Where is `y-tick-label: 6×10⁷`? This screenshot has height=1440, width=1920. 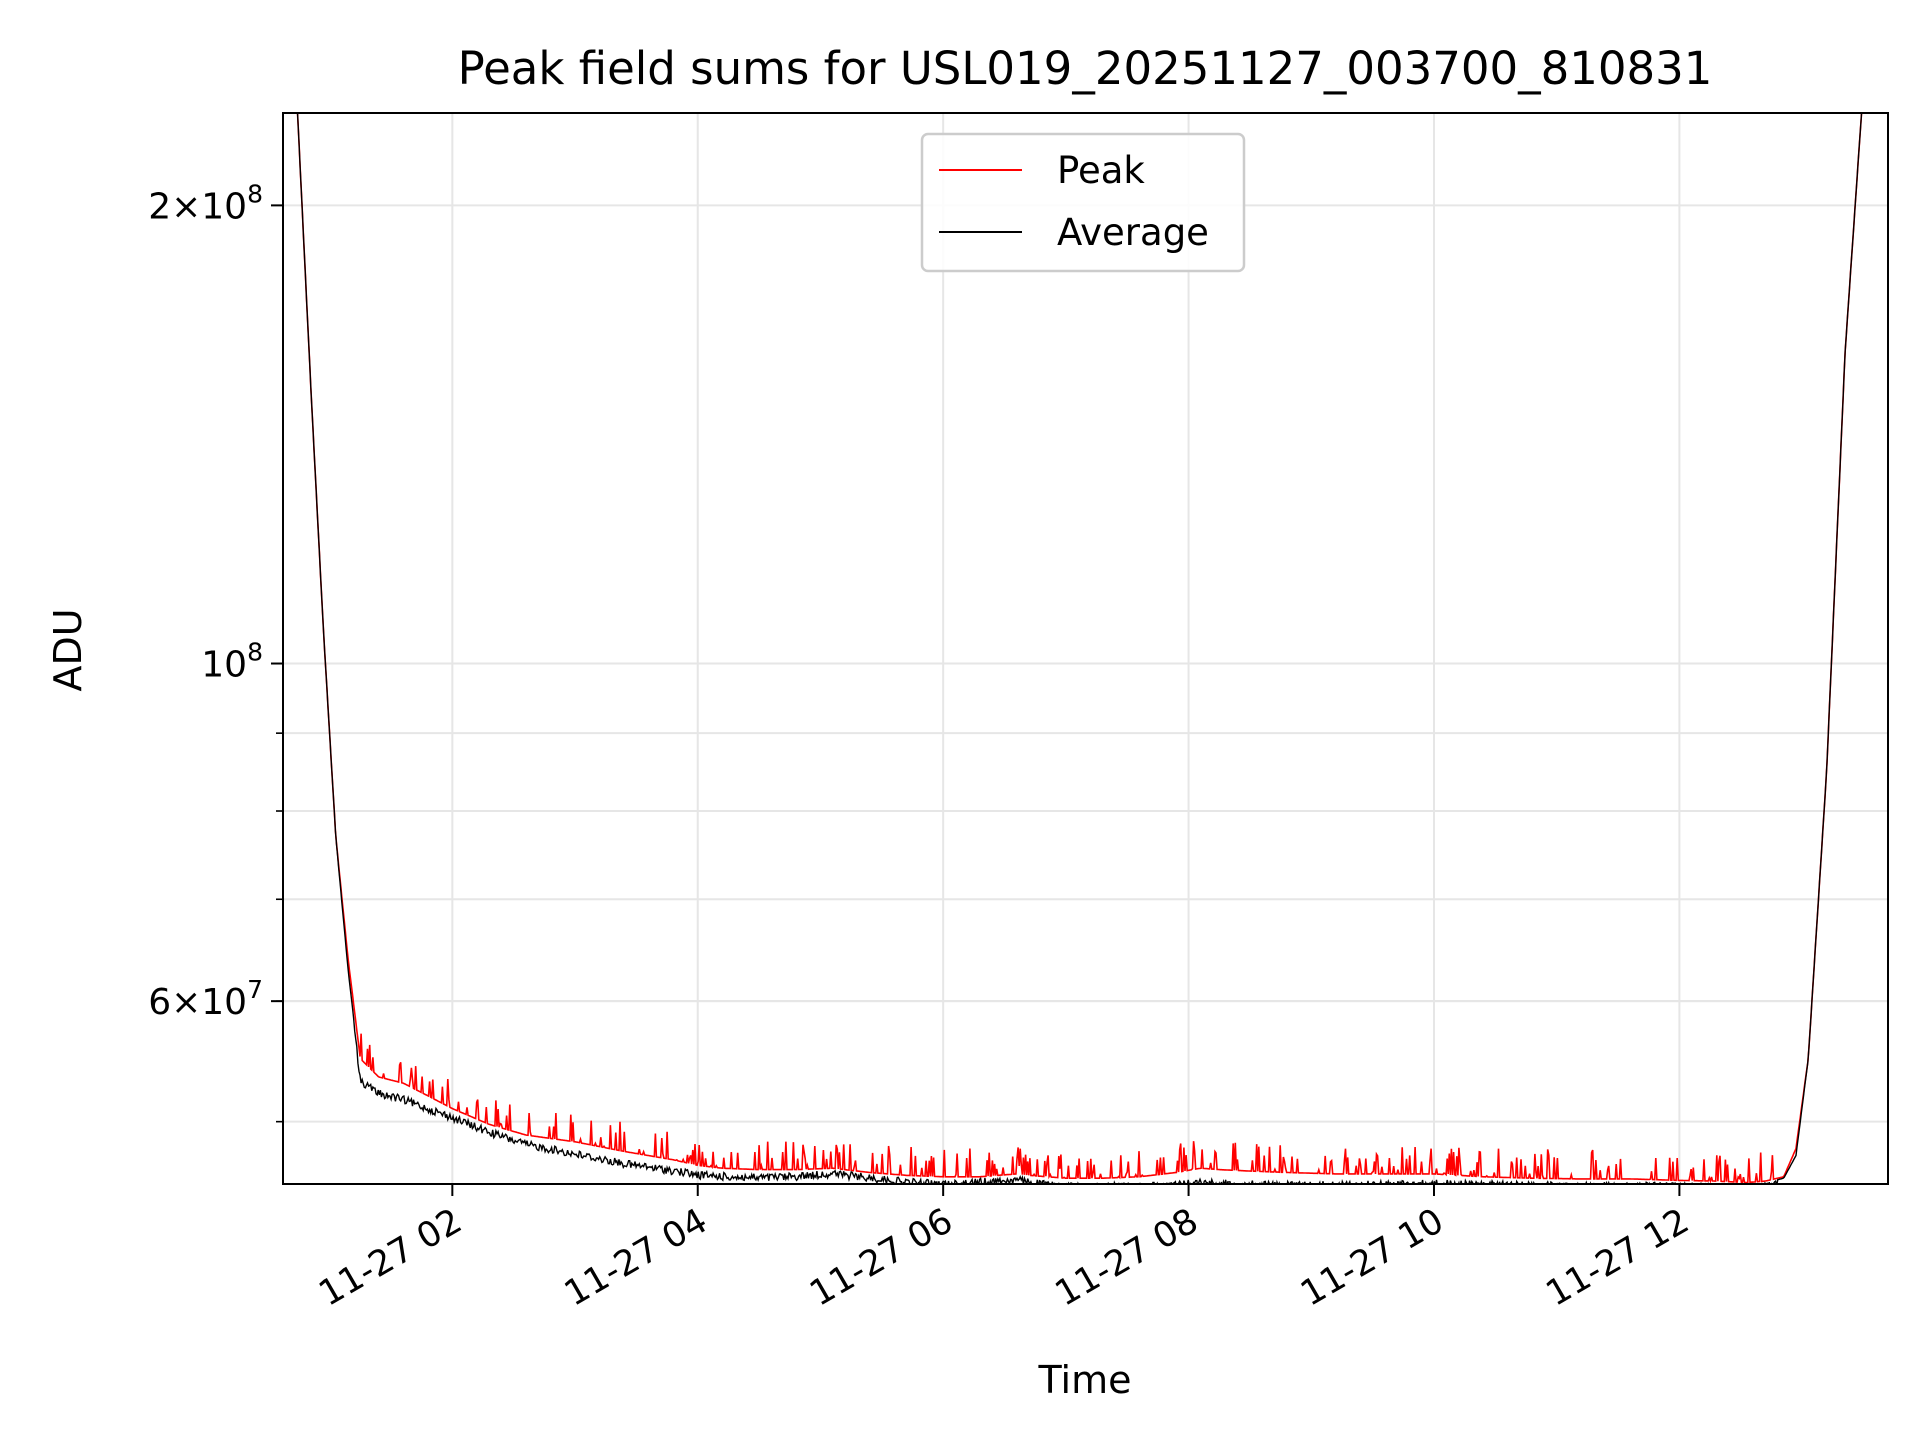 y-tick-label: 6×10⁷ is located at coordinates (205, 999).